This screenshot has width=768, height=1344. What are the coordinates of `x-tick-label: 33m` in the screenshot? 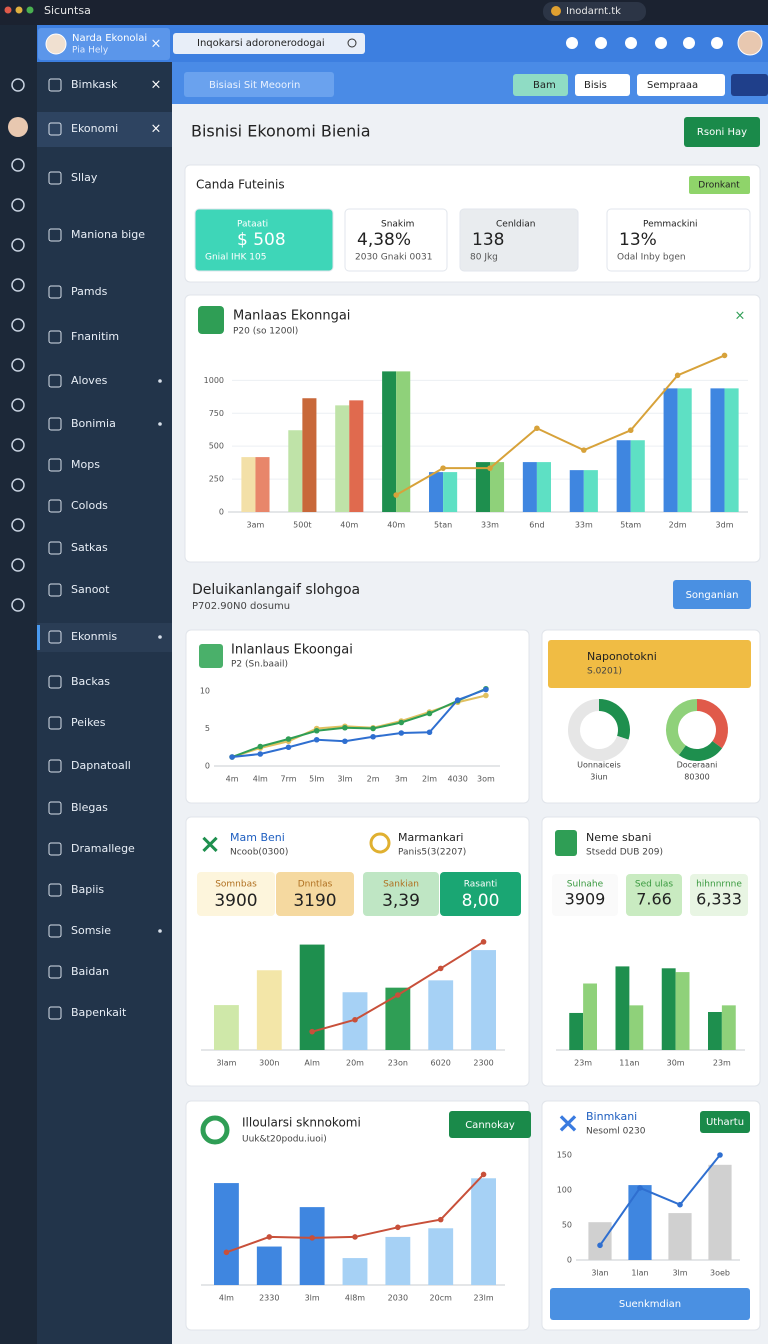 It's located at (584, 525).